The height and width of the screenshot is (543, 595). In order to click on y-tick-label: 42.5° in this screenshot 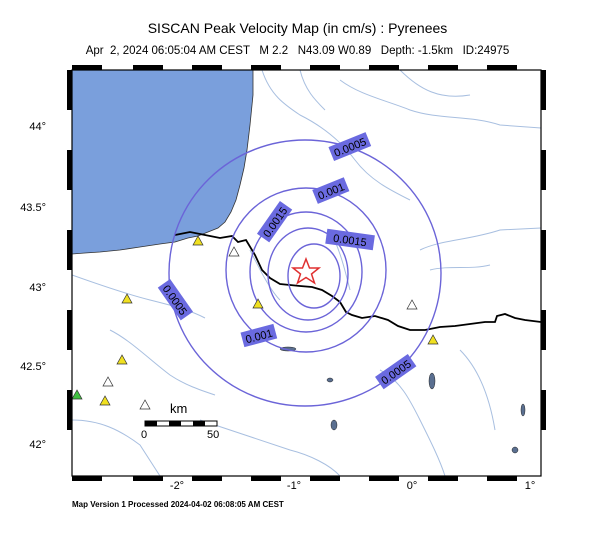, I will do `click(33, 367)`.